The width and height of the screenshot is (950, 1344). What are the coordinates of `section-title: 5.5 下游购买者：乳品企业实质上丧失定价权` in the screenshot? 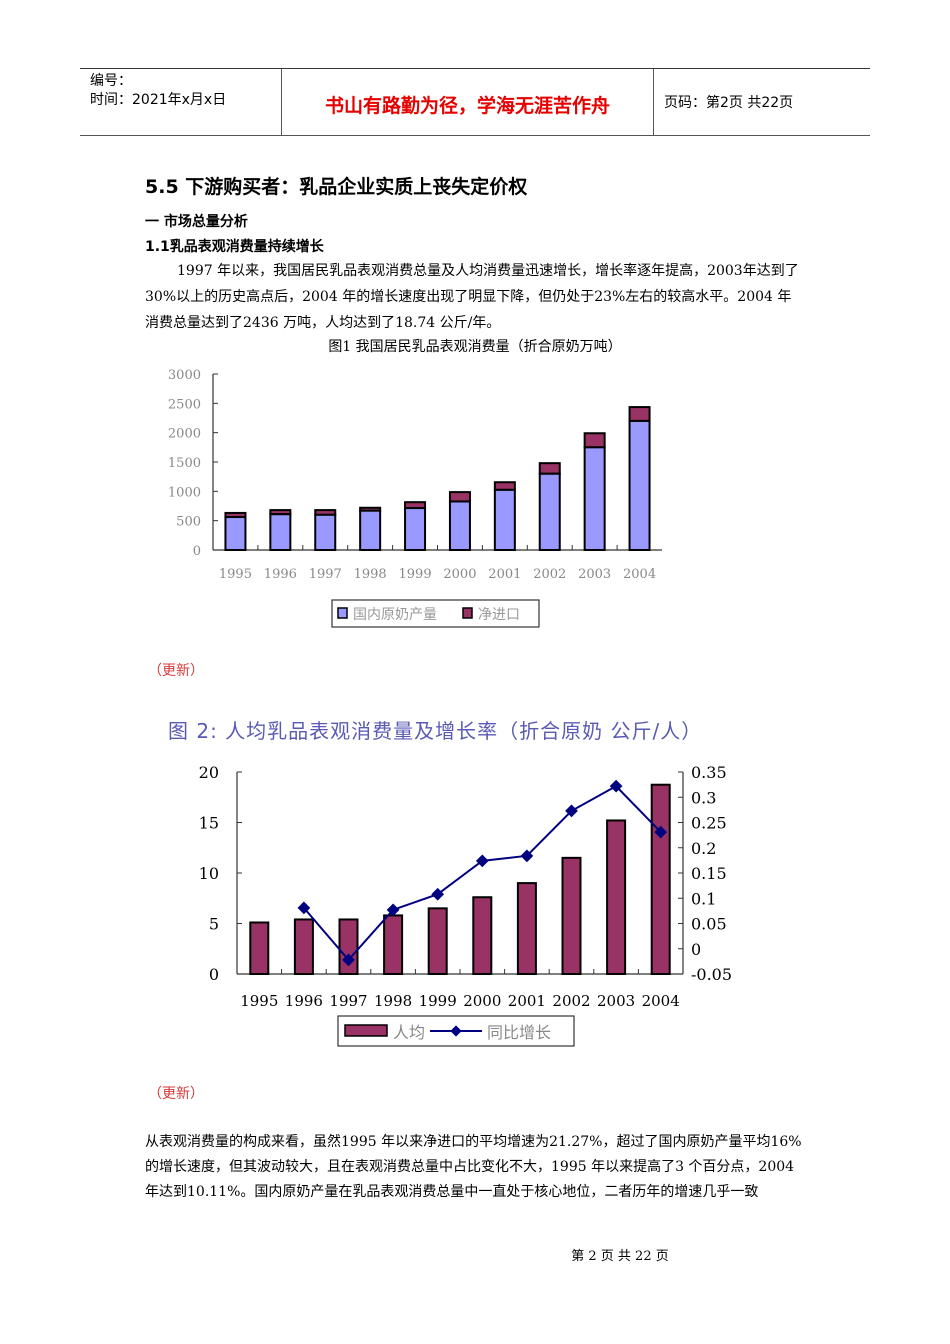 It's located at (336, 187).